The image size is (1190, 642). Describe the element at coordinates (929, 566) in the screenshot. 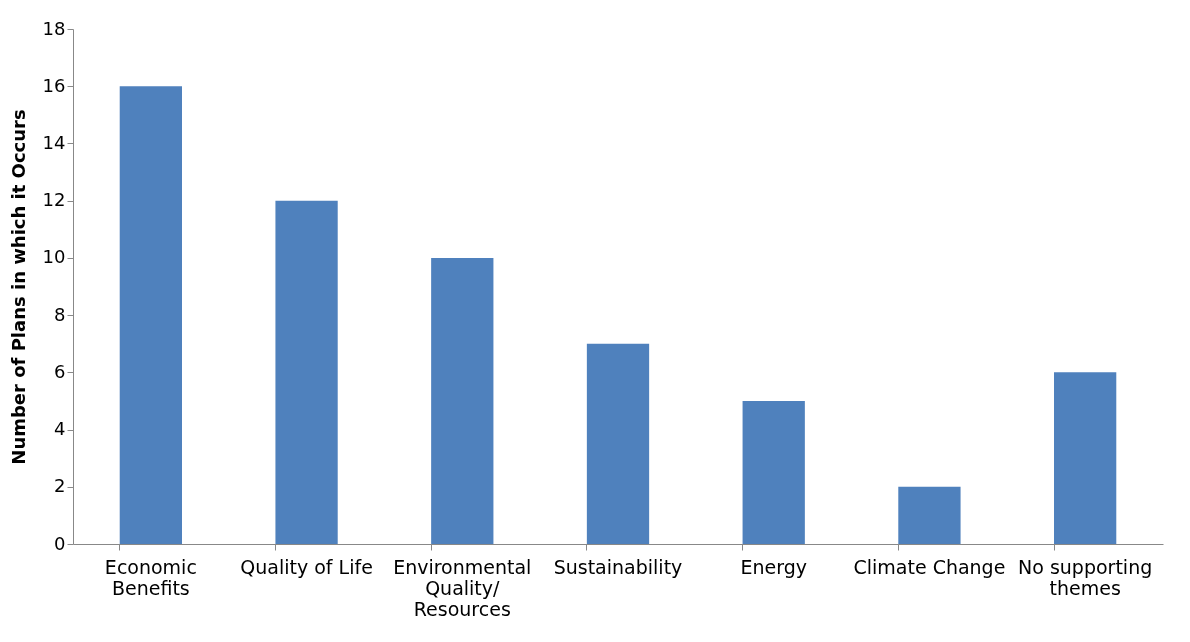

I see `x-tick-label: Climate Change` at that location.